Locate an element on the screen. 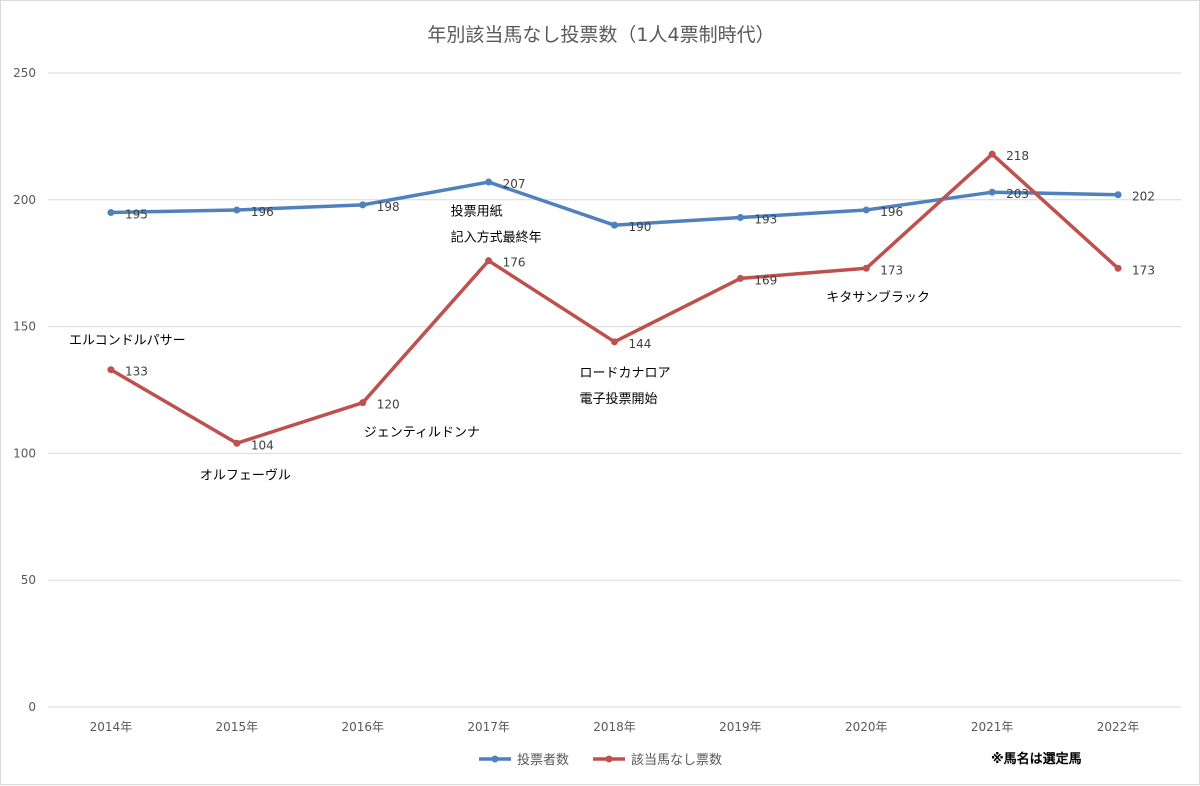 This screenshot has width=1200, height=786. data-label: 218 is located at coordinates (1017, 156).